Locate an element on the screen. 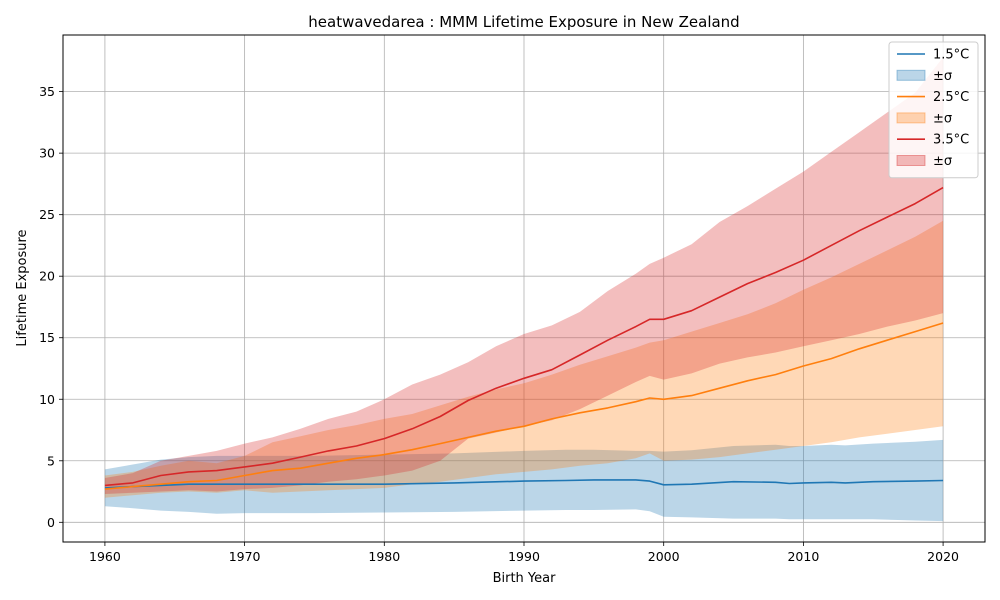  x-tick-label: 2010 is located at coordinates (803, 556).